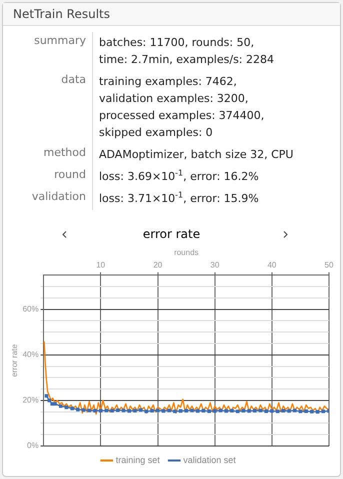  I want to click on y-tick-label: 40%, so click(30, 355).